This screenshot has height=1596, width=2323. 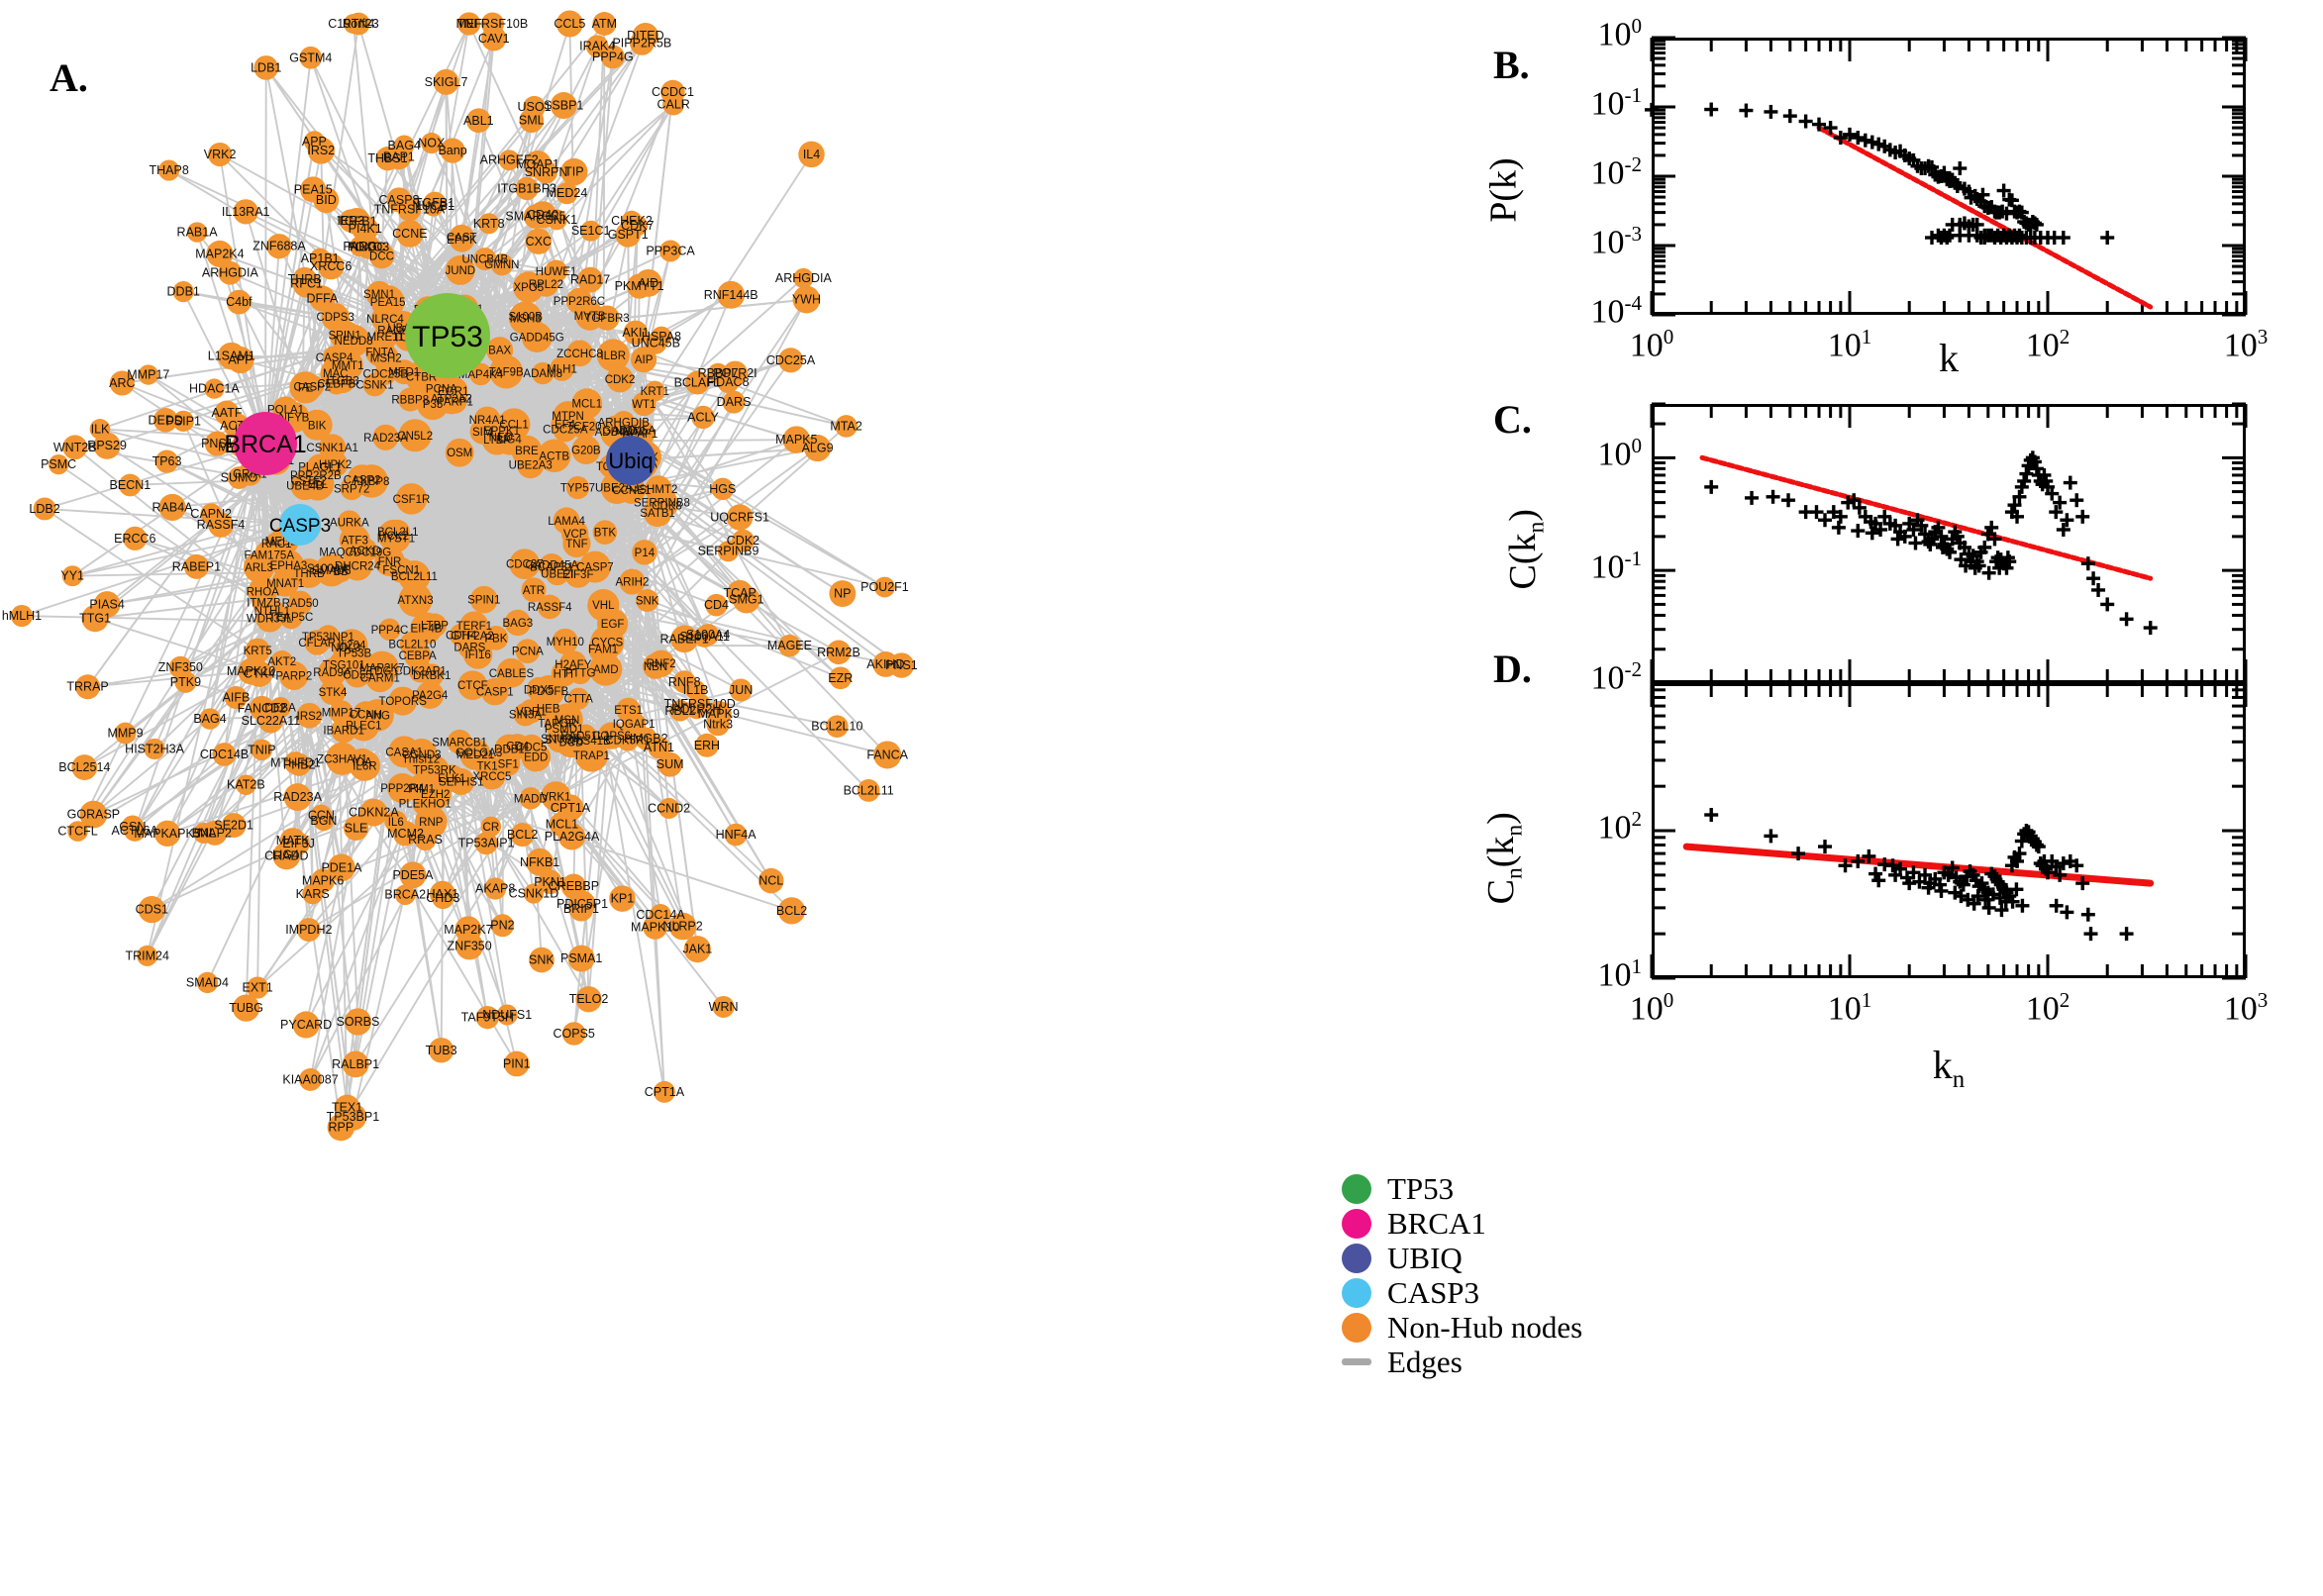 What do you see at coordinates (673, 104) in the screenshot?
I see `svg-text: CALR` at bounding box center [673, 104].